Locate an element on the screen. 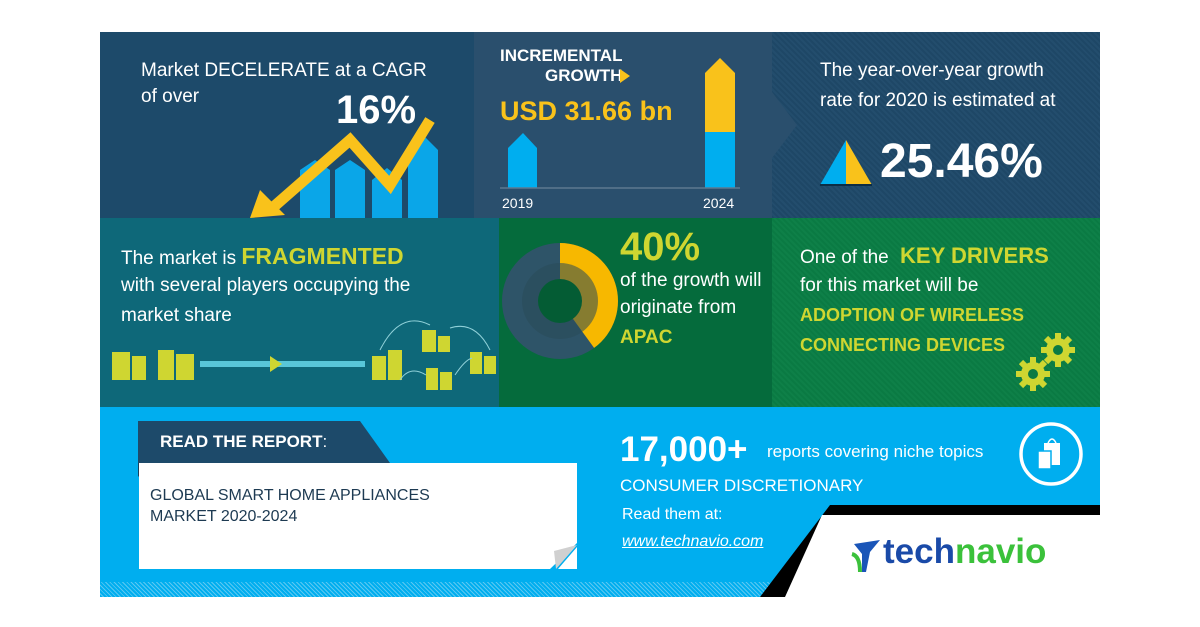 Image resolution: width=1200 pixels, height=627 pixels. city-buildings-icon is located at coordinates (304, 355).